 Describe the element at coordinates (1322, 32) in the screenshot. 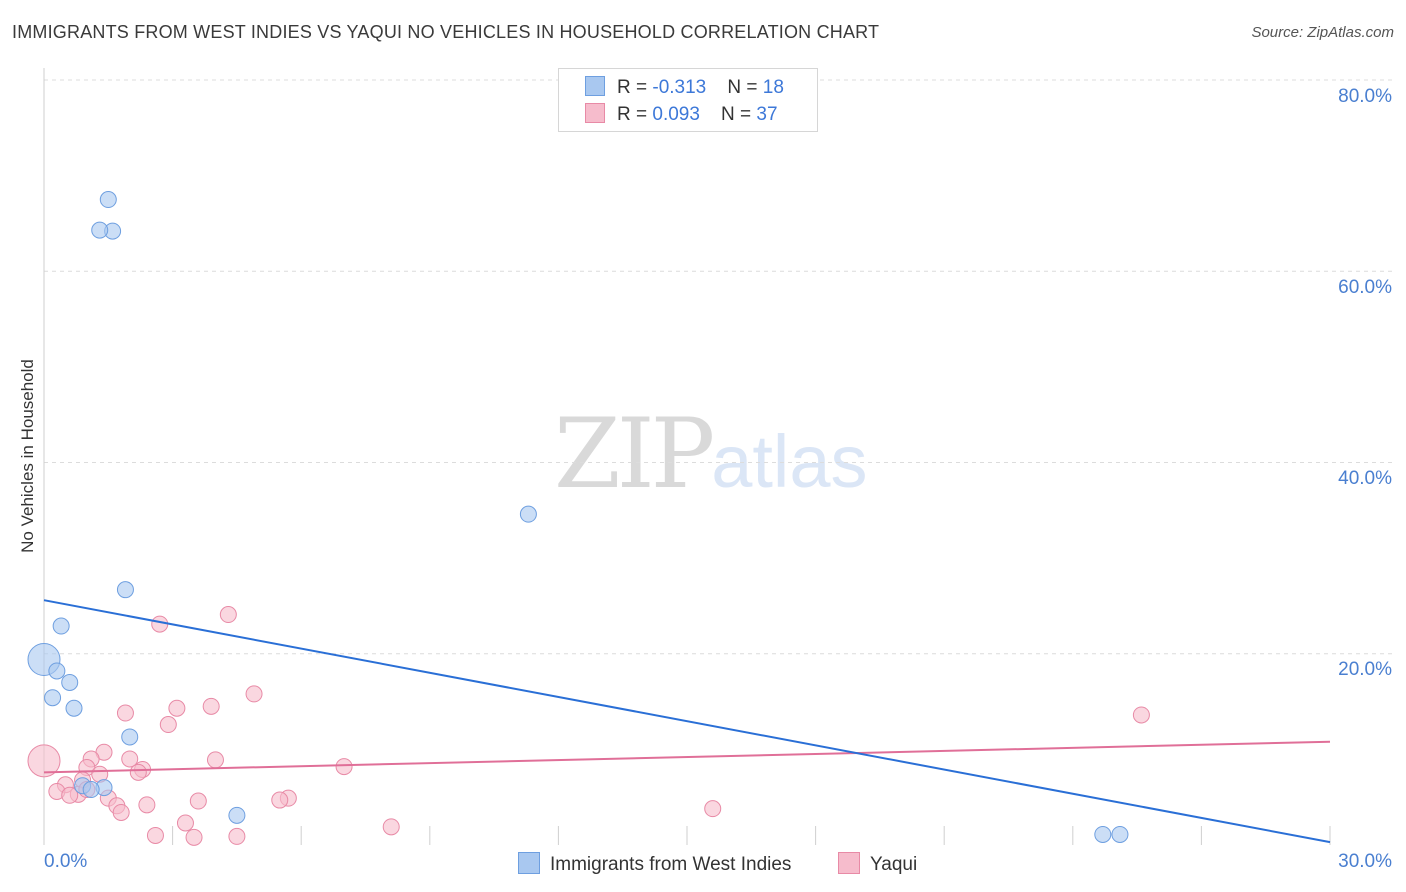

I see `source-credit: Source: ZipAtlas.com` at that location.